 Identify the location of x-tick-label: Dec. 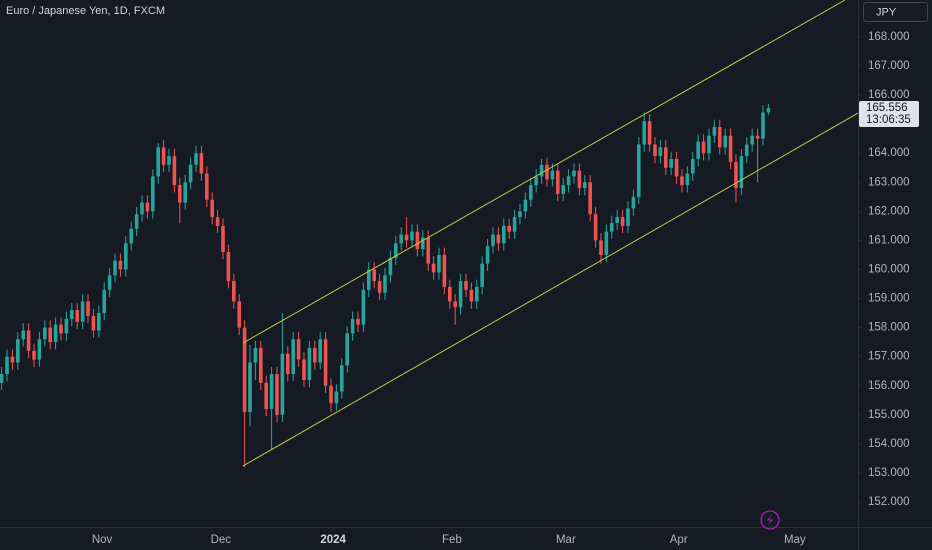
(221, 540).